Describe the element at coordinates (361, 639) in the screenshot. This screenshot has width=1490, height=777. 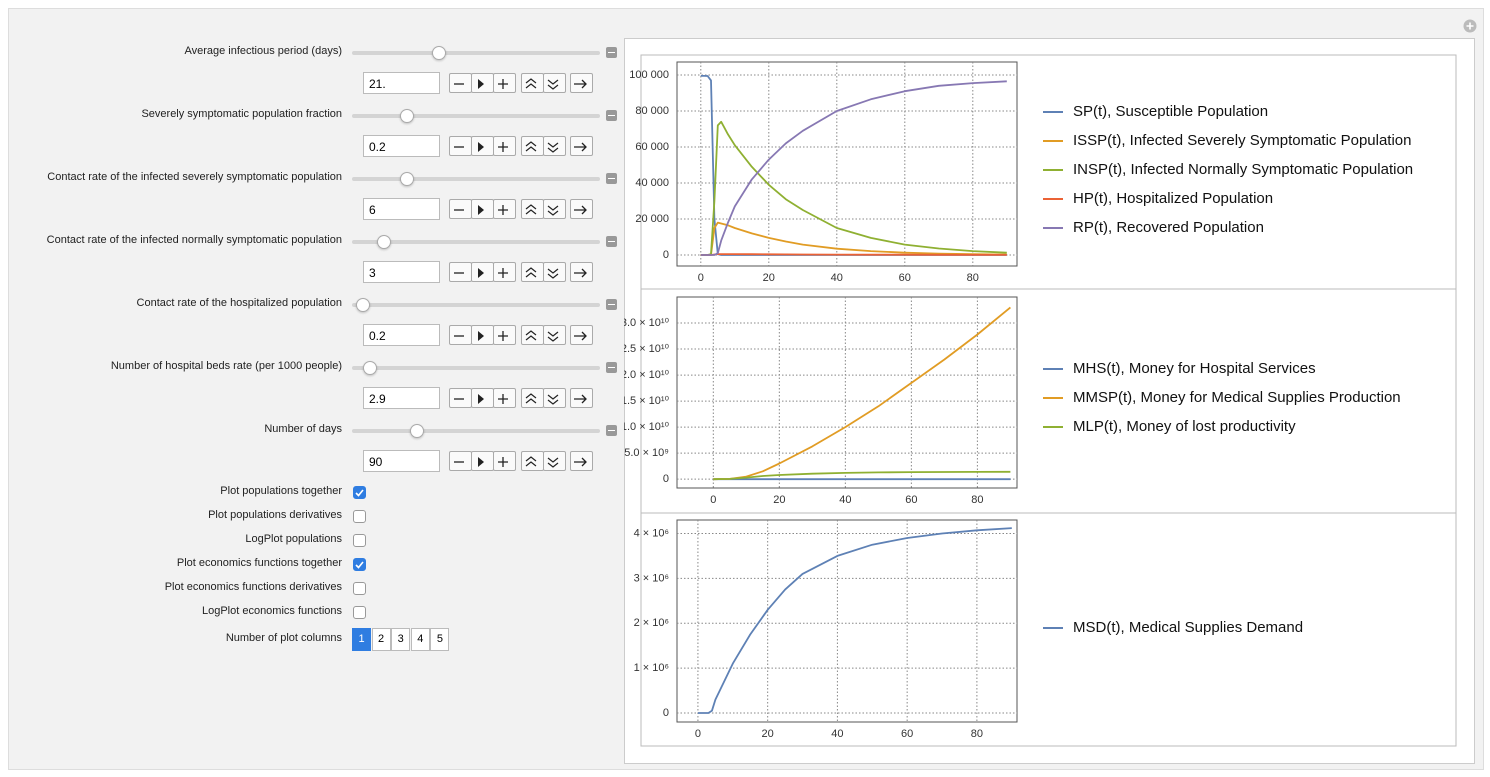
I see `plot-columns-option: 1` at that location.